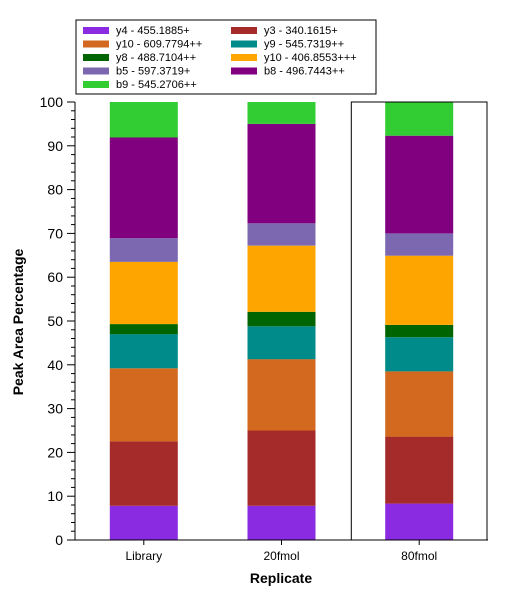 The width and height of the screenshot is (520, 599). What do you see at coordinates (304, 72) in the screenshot?
I see `legend-entry-7: b8 - 496.7443++` at bounding box center [304, 72].